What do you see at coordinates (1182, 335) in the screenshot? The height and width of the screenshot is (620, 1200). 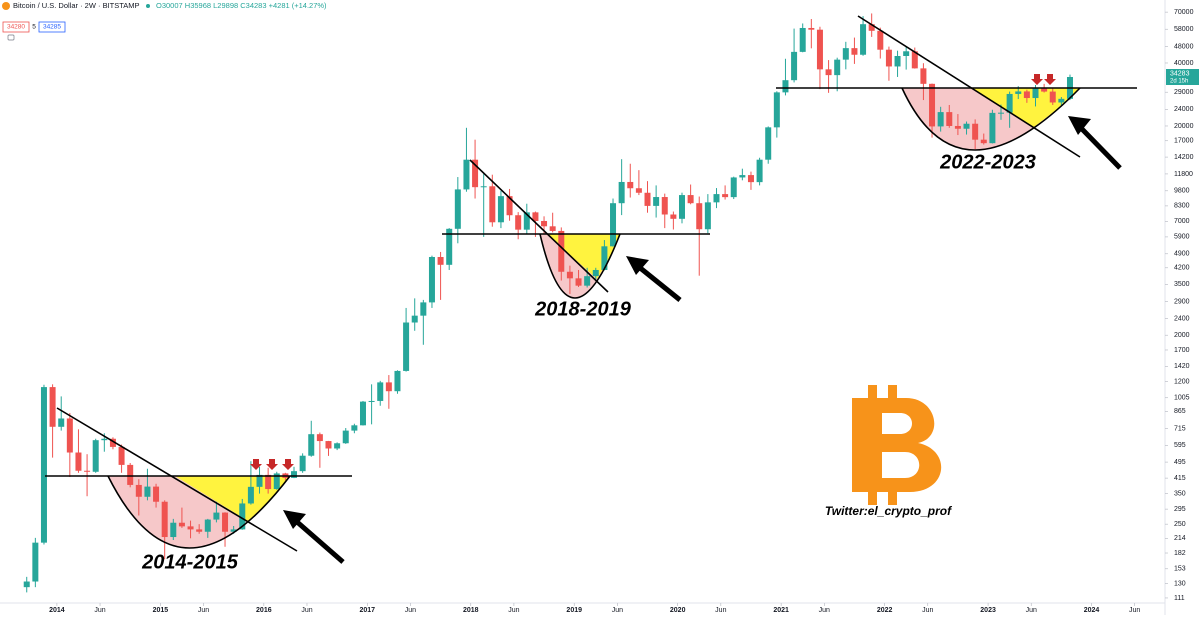 I see `y-tick-label: 2000` at bounding box center [1182, 335].